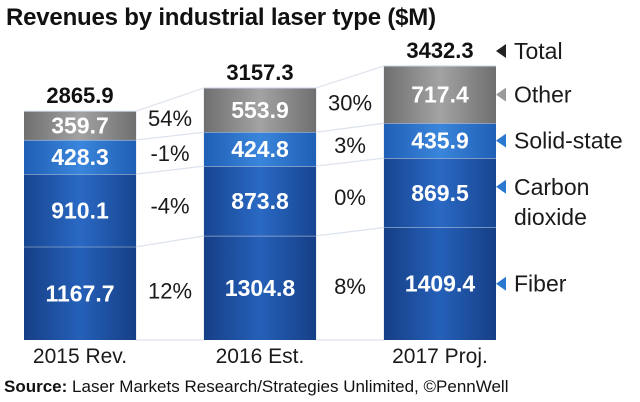 The height and width of the screenshot is (402, 640). What do you see at coordinates (259, 72) in the screenshot?
I see `total-label: 3157.3` at bounding box center [259, 72].